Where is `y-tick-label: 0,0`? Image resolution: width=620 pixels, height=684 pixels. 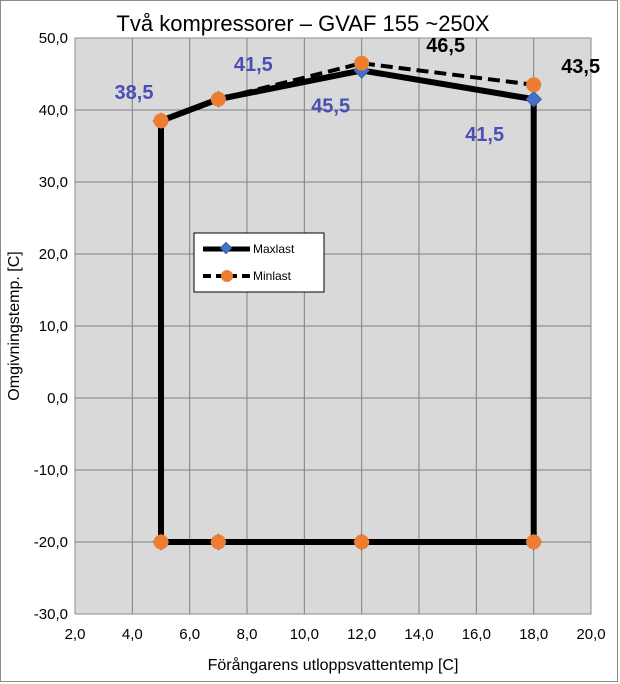 y-tick-label: 0,0 is located at coordinates (57, 398).